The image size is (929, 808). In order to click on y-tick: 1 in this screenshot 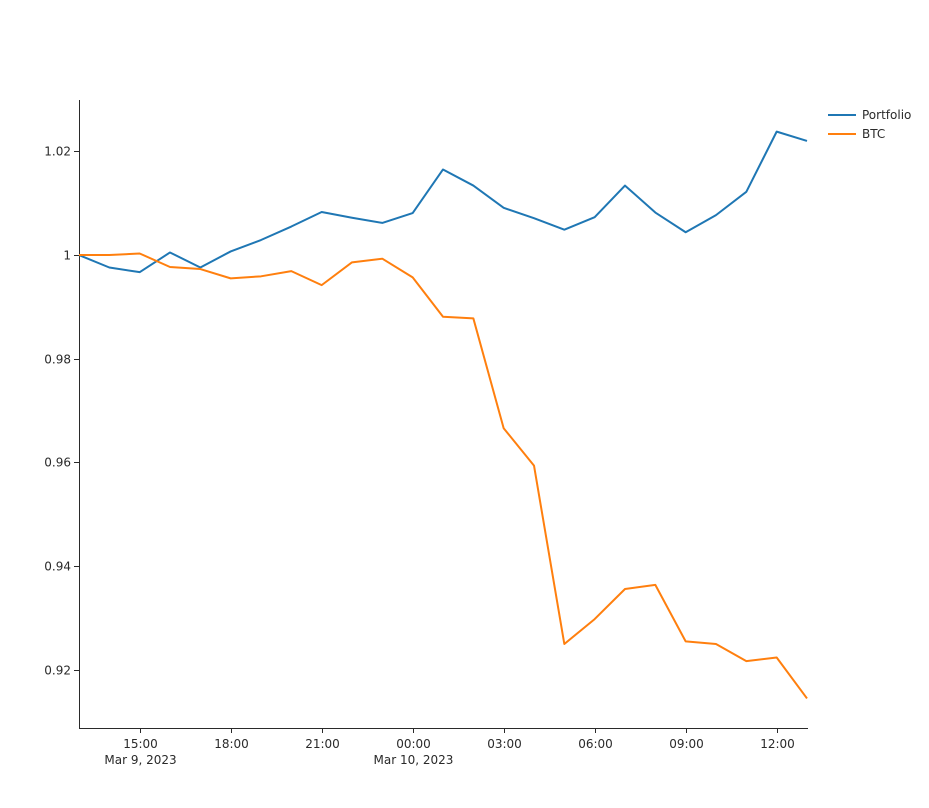, I will do `click(71, 256)`.